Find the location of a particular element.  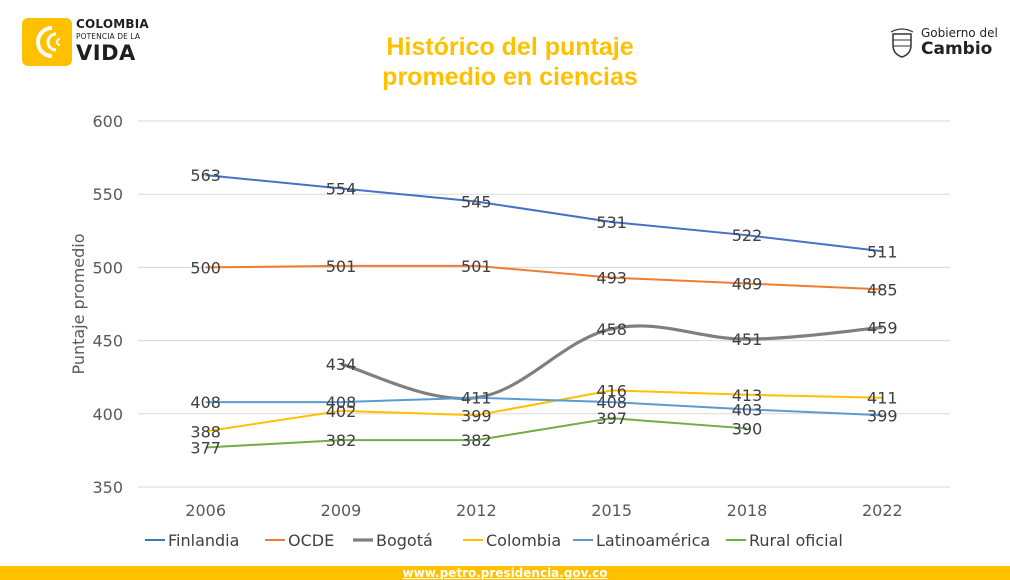

gobierno-del-cambio-logo: Gobierno del Cambio is located at coordinates (945, 43).